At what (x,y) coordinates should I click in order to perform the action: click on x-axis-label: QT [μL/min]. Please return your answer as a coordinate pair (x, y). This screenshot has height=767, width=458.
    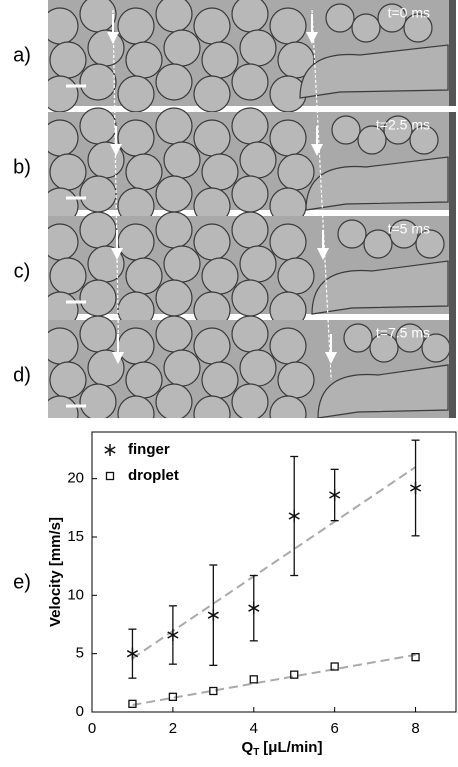
    Looking at the image, I should click on (282, 748).